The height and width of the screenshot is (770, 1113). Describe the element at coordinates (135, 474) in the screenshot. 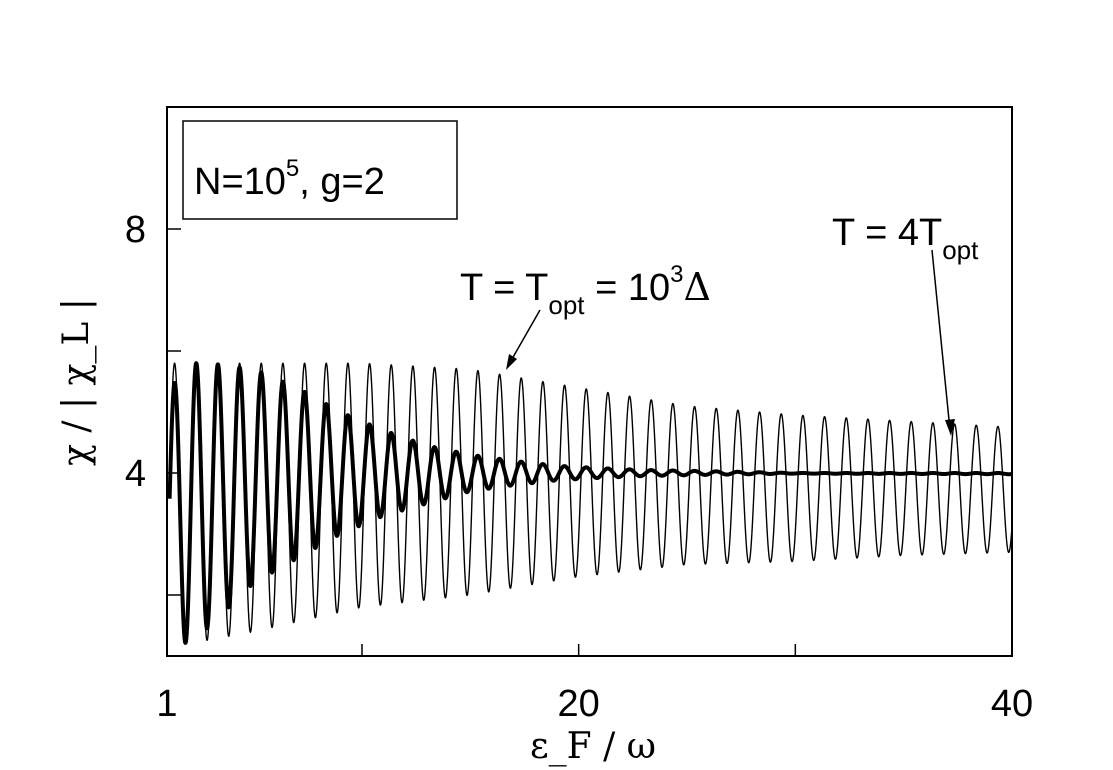

I see `y-tick-label-1: 4` at that location.